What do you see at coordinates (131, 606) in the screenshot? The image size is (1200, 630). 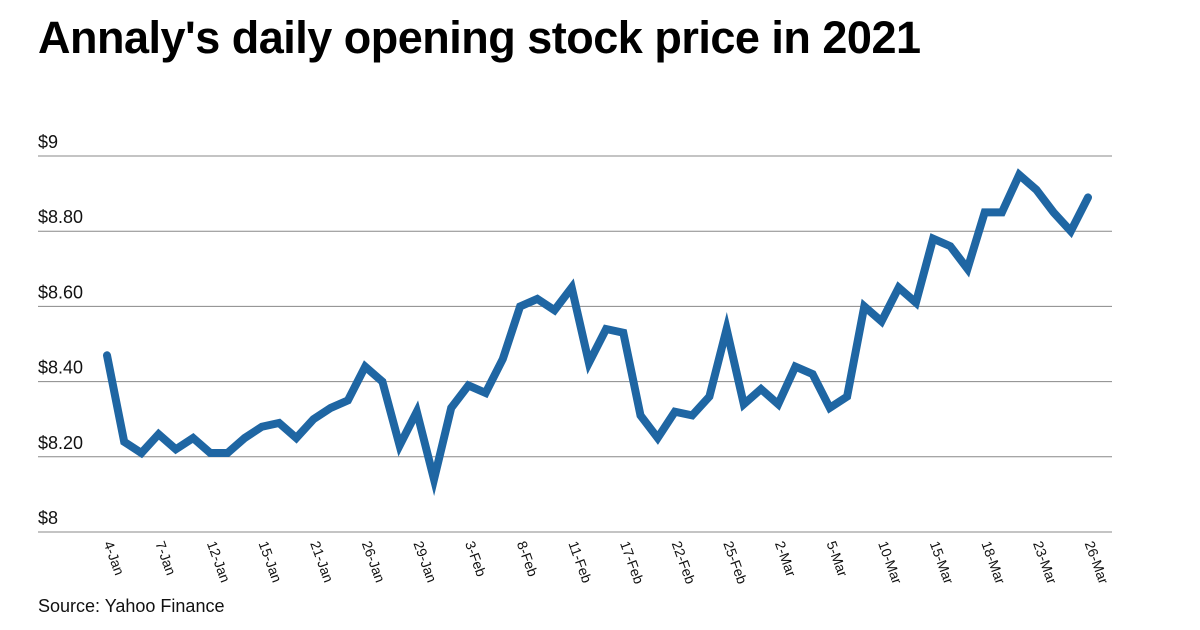 I see `source-note: Source: Yahoo Finance` at bounding box center [131, 606].